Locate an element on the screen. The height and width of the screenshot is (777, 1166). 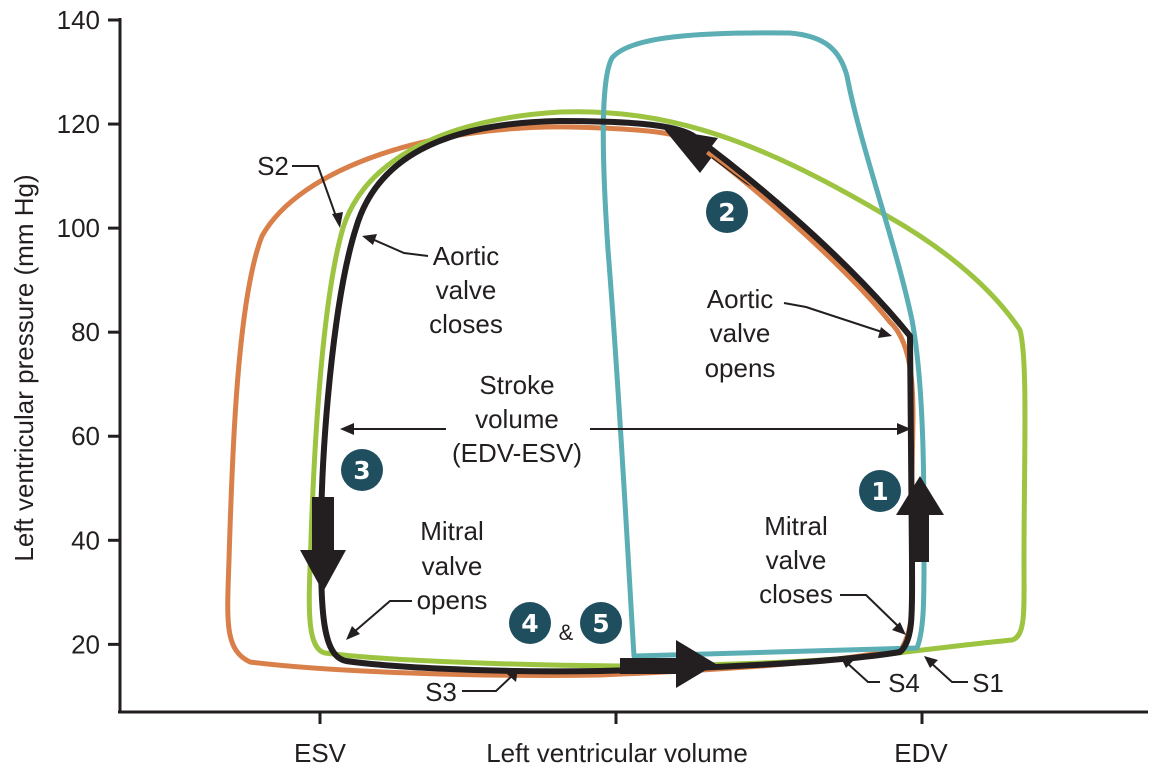
leader-aortic-opens-head is located at coordinates (885, 332).